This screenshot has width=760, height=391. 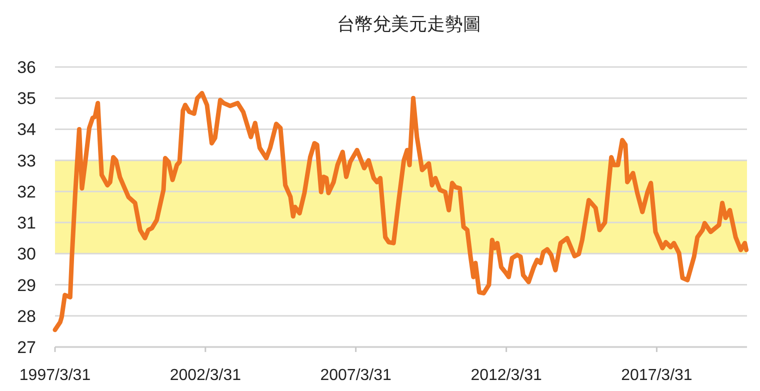 What do you see at coordinates (55, 375) in the screenshot?
I see `x-tick-label: 1997/3/31` at bounding box center [55, 375].